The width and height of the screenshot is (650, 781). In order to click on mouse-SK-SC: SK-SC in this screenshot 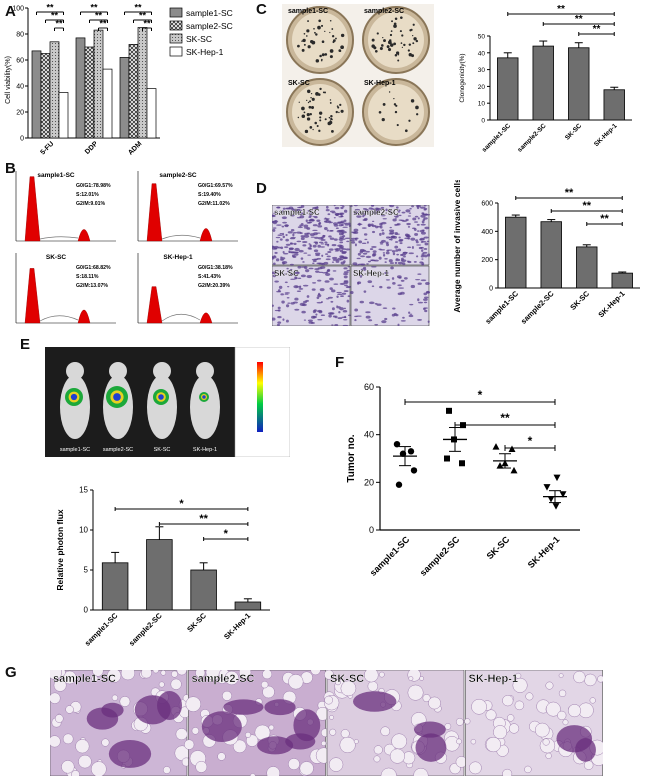, I will do `click(162, 407)`.